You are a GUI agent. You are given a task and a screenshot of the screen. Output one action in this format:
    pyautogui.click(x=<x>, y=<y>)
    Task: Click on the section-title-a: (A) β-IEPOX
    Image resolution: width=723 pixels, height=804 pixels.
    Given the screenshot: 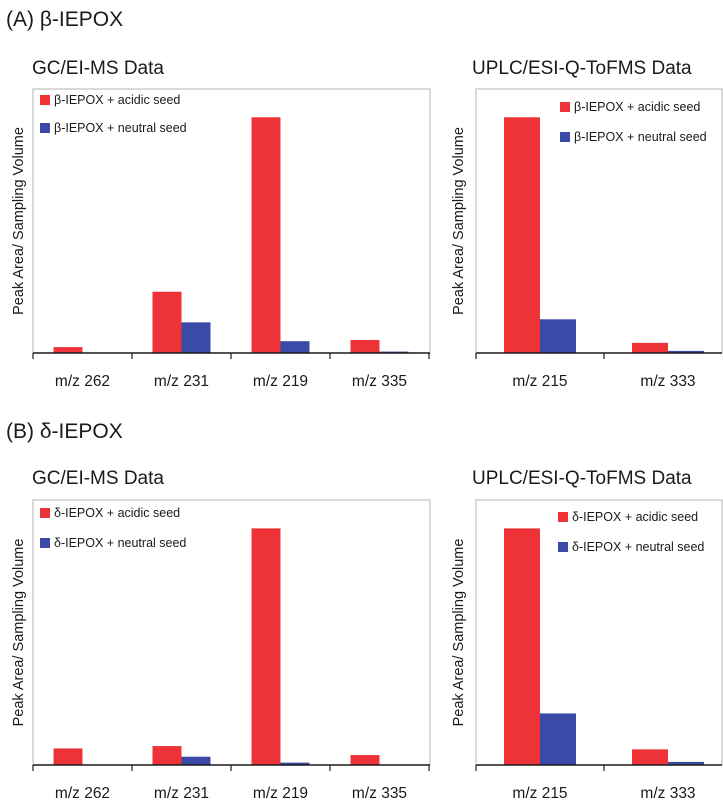 What is the action you would take?
    pyautogui.click(x=65, y=19)
    